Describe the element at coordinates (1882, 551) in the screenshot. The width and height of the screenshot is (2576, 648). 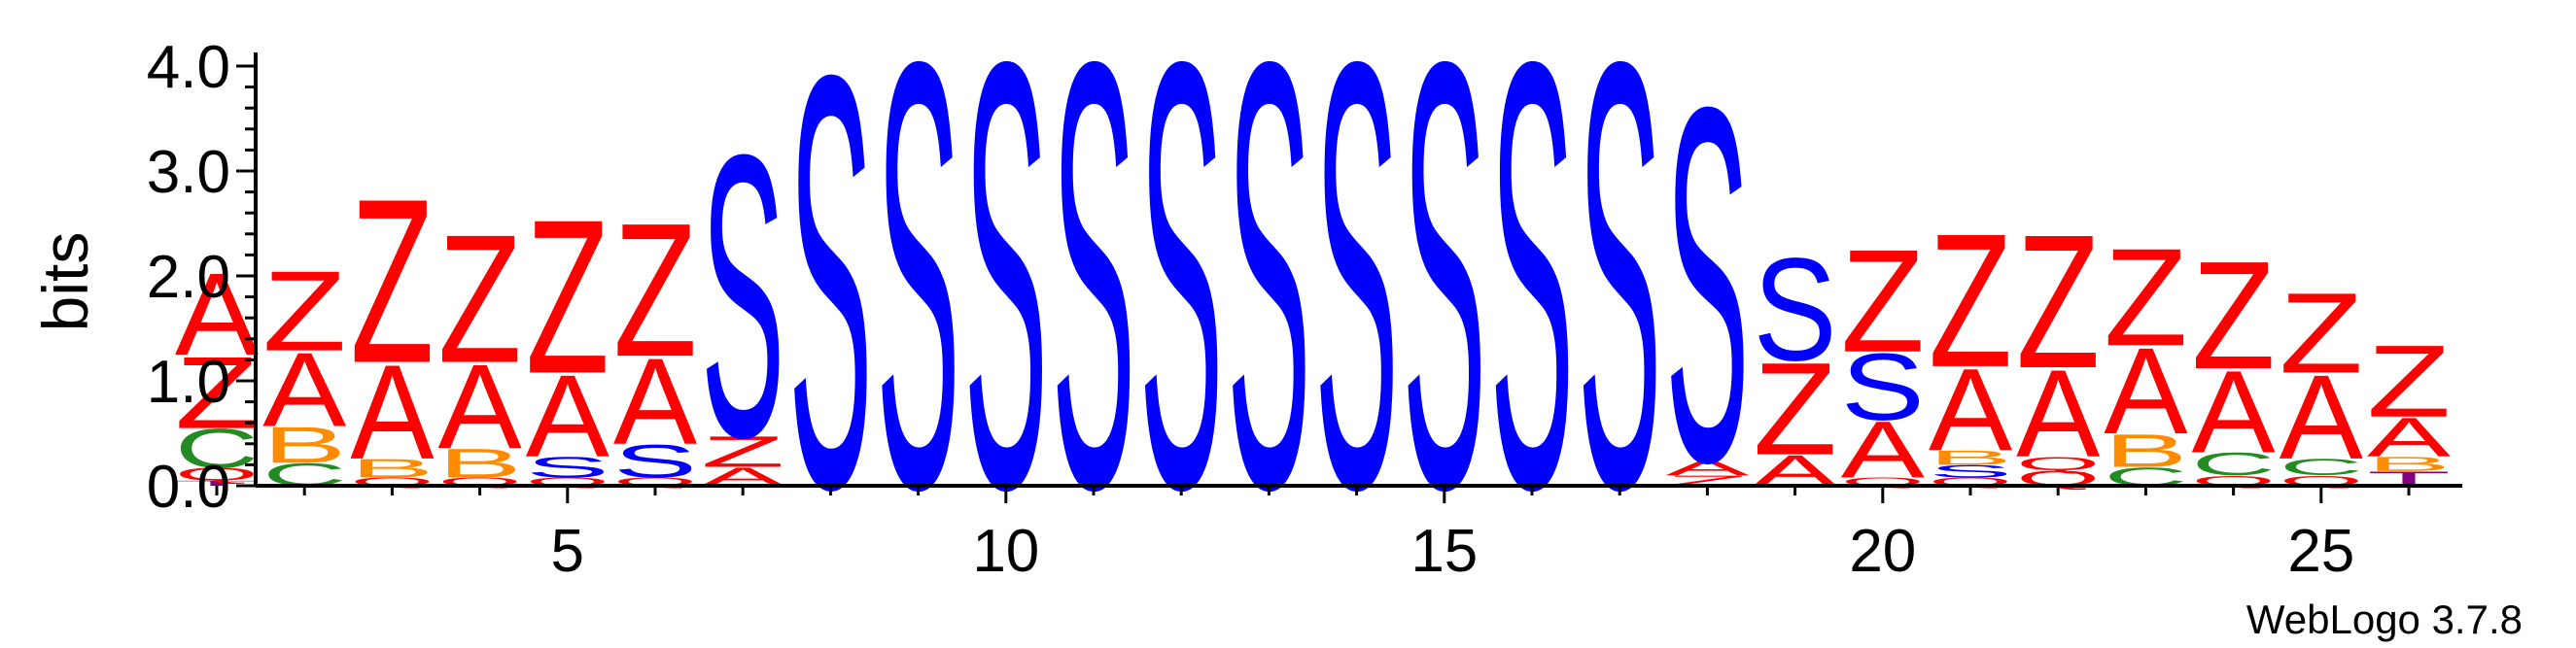
I see `x-tick-label: 20` at that location.